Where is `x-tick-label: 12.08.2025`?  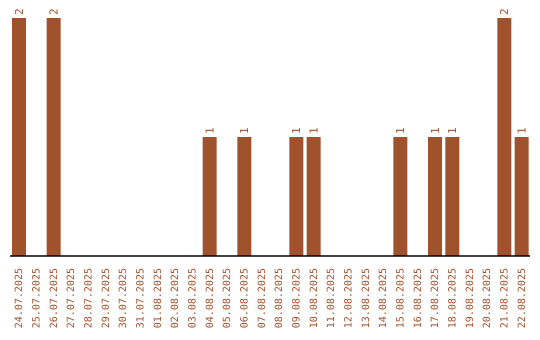 x-tick-label: 12.08.2025 is located at coordinates (349, 298).